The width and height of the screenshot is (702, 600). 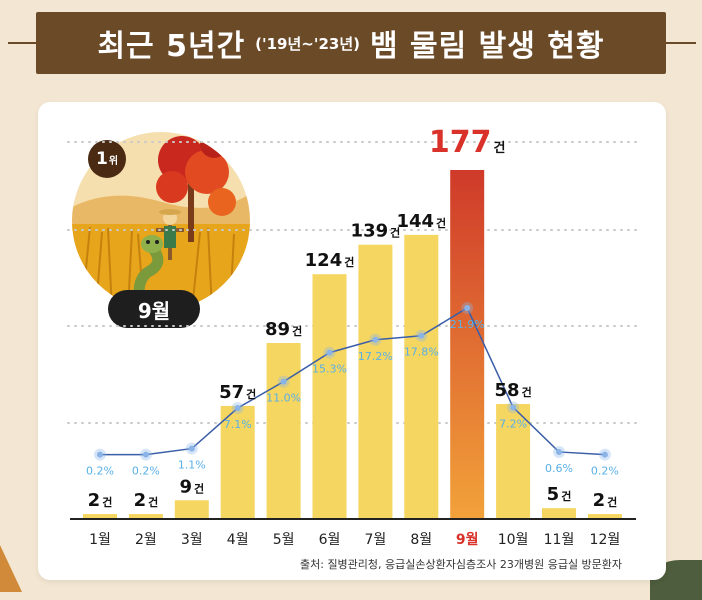 What do you see at coordinates (604, 516) in the screenshot?
I see `bar-12월` at bounding box center [604, 516].